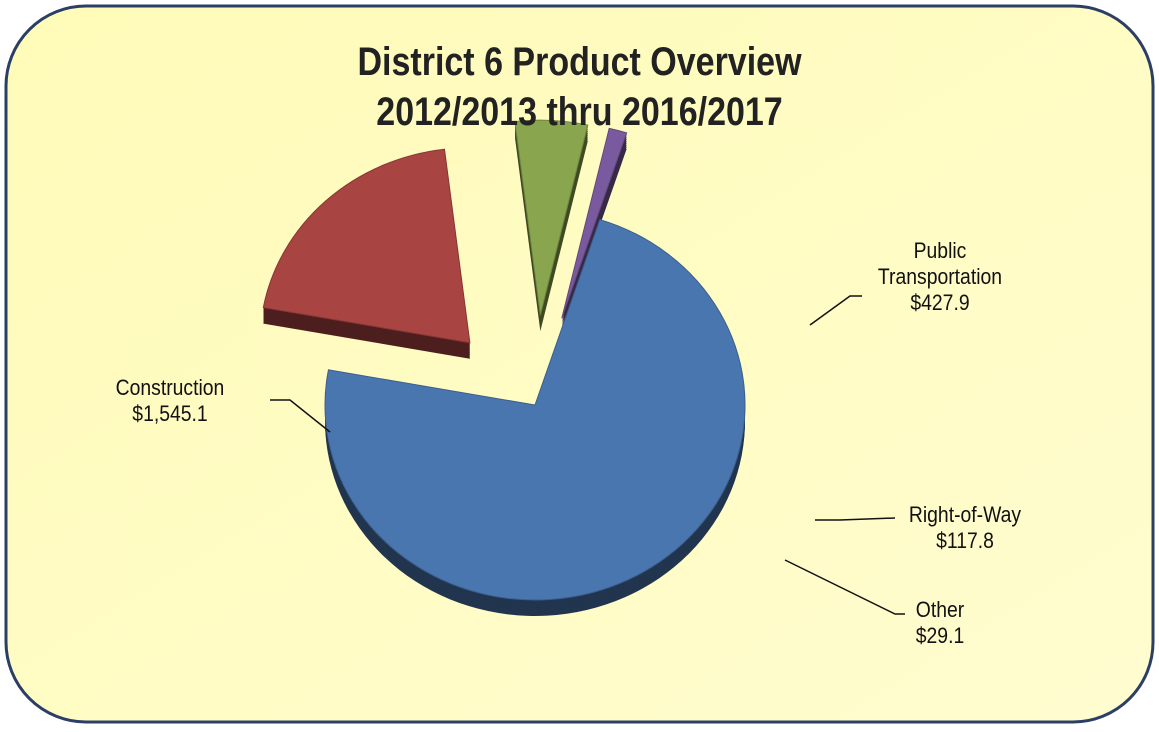  I want to click on category-label: Public Transportation, so click(940, 263).